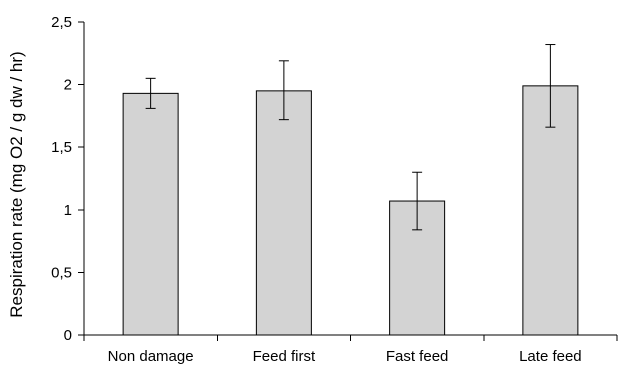 The height and width of the screenshot is (367, 625). What do you see at coordinates (61, 147) in the screenshot?
I see `y-tick-label: 1,5` at bounding box center [61, 147].